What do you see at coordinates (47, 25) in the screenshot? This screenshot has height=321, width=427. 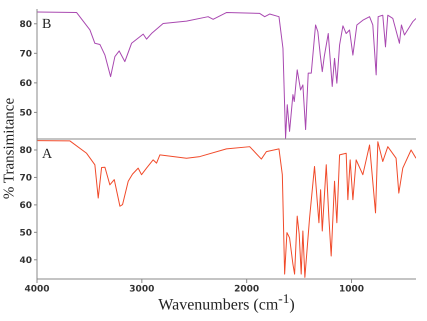 I see `annotation: B` at bounding box center [47, 25].